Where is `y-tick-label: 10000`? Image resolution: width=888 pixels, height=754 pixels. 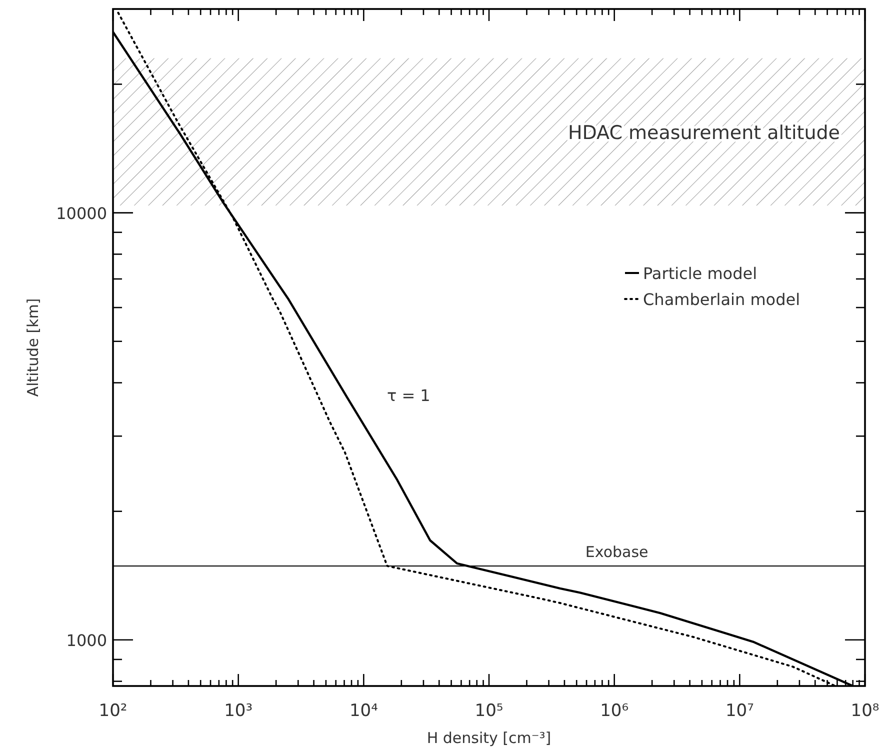
y-tick-label: 10000 is located at coordinates (81, 213).